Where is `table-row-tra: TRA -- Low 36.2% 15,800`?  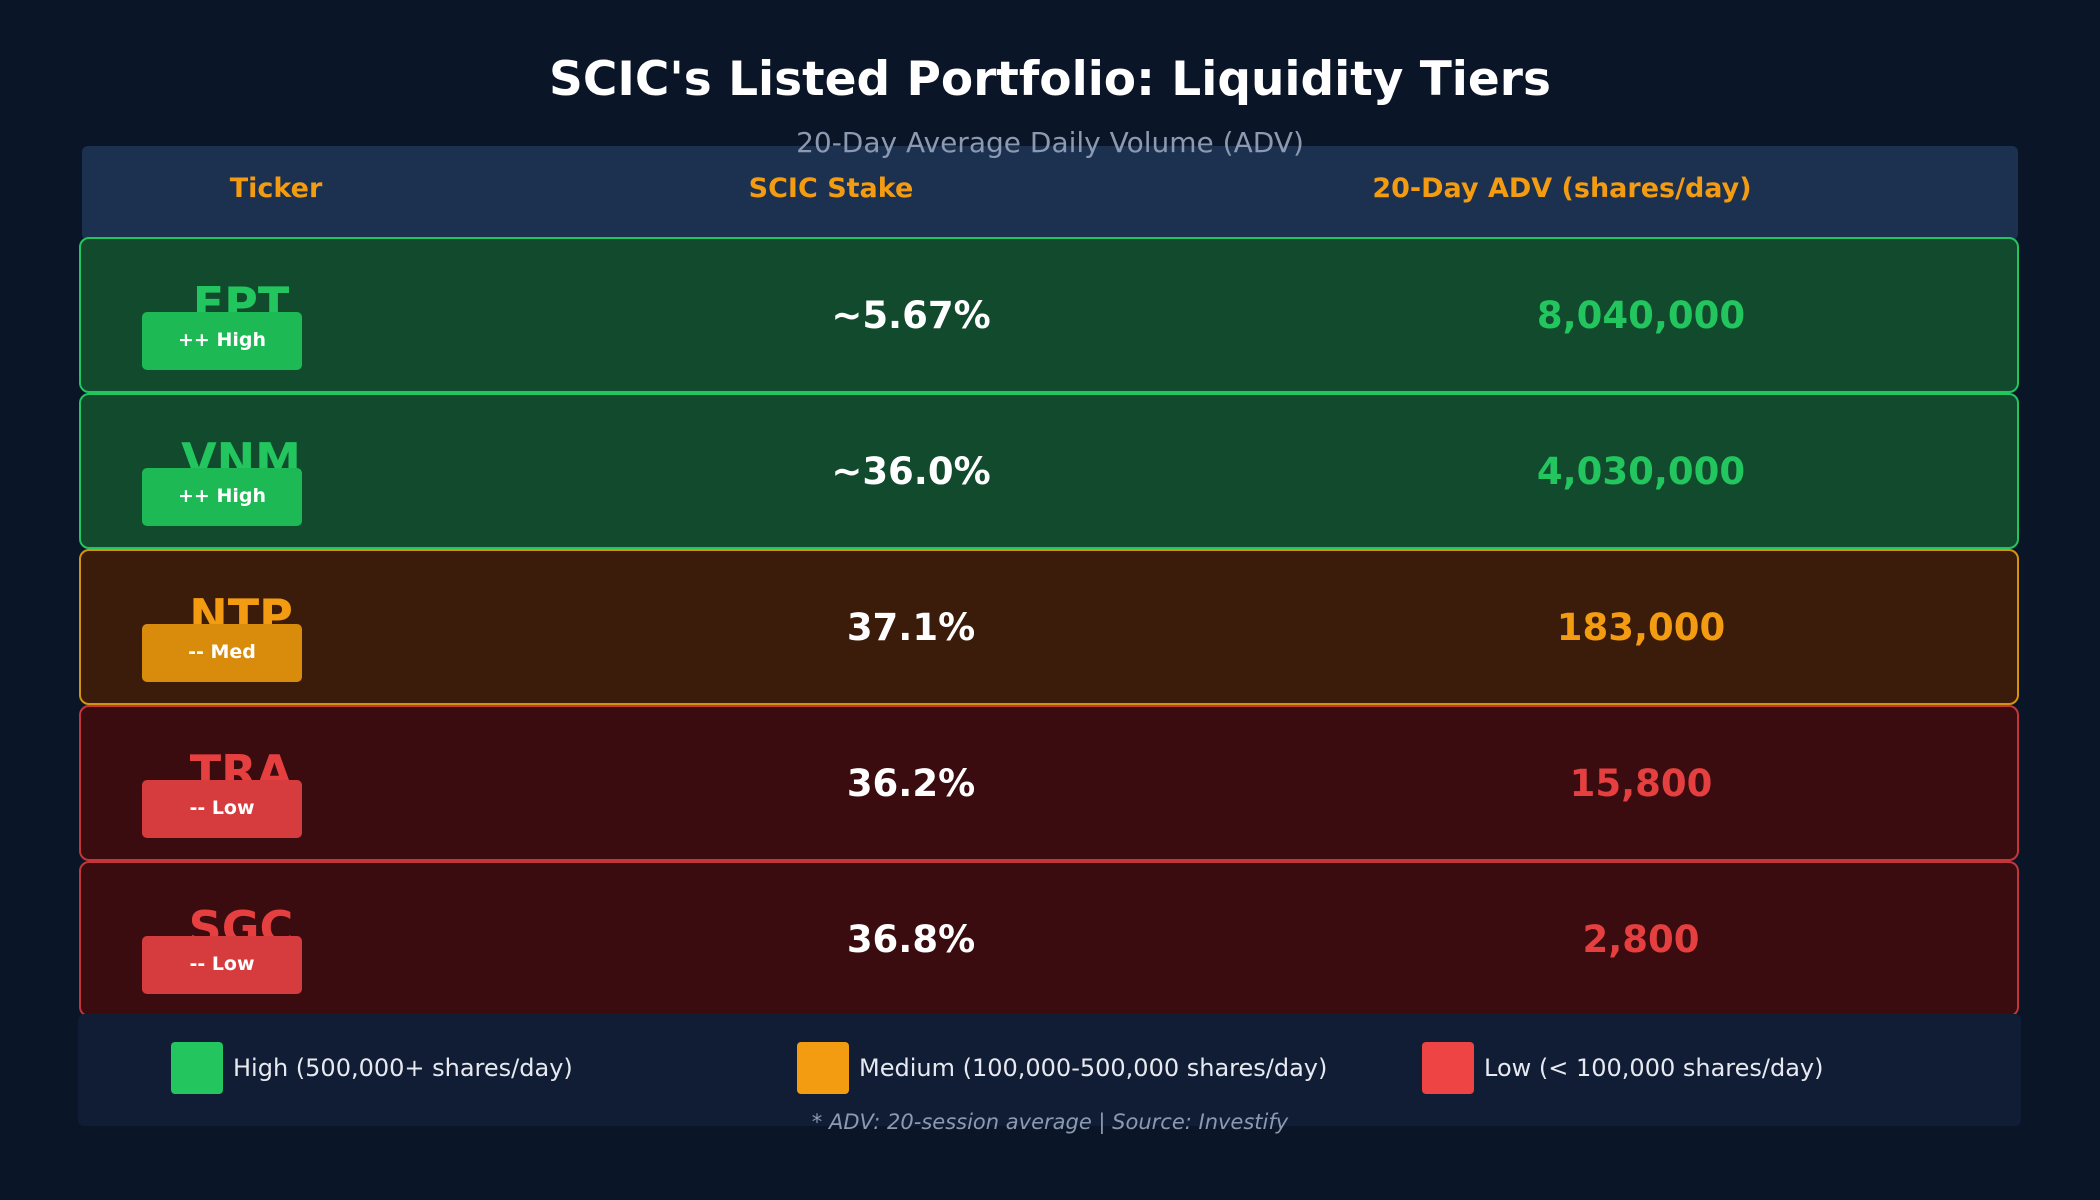
table-row-tra: TRA -- Low 36.2% 15,800 is located at coordinates (1049, 783).